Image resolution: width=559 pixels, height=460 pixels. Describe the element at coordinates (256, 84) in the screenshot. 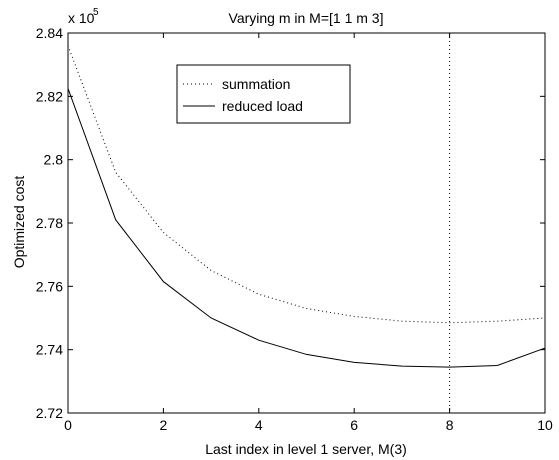

I see `legend-label: summation` at that location.